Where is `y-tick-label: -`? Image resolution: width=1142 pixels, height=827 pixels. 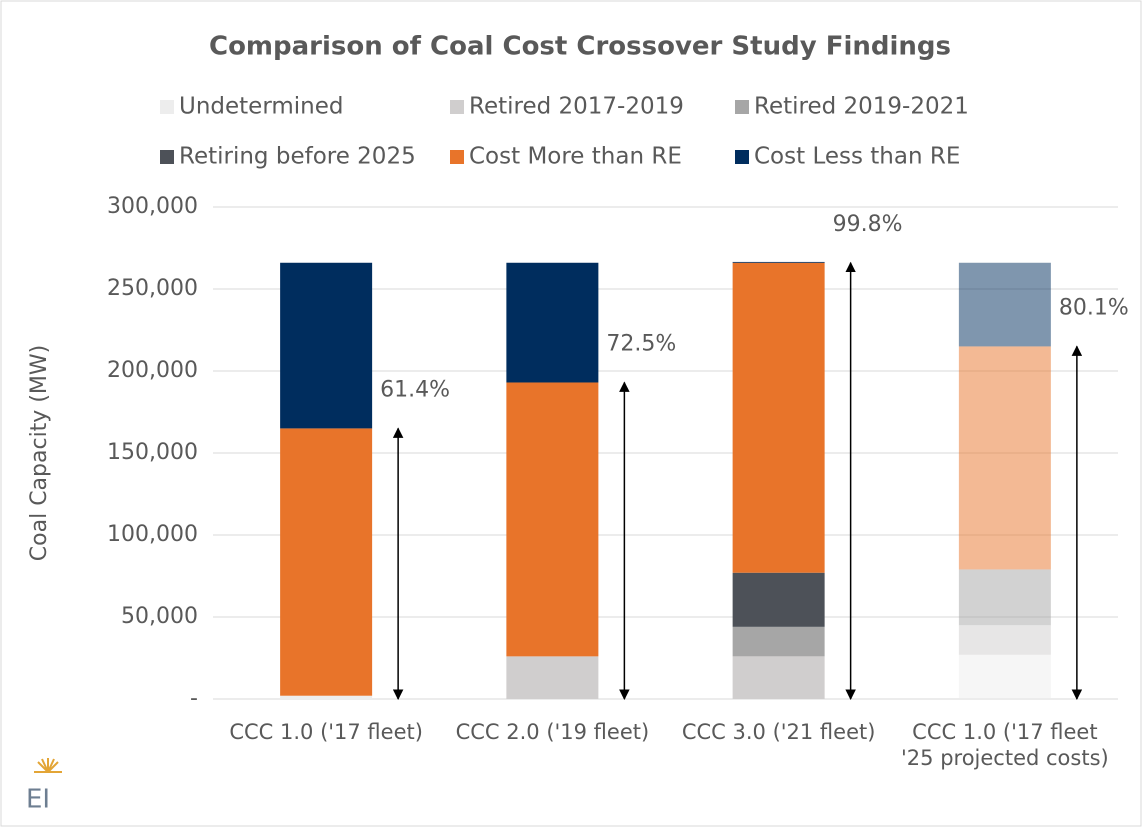
y-tick-label: - is located at coordinates (194, 698).